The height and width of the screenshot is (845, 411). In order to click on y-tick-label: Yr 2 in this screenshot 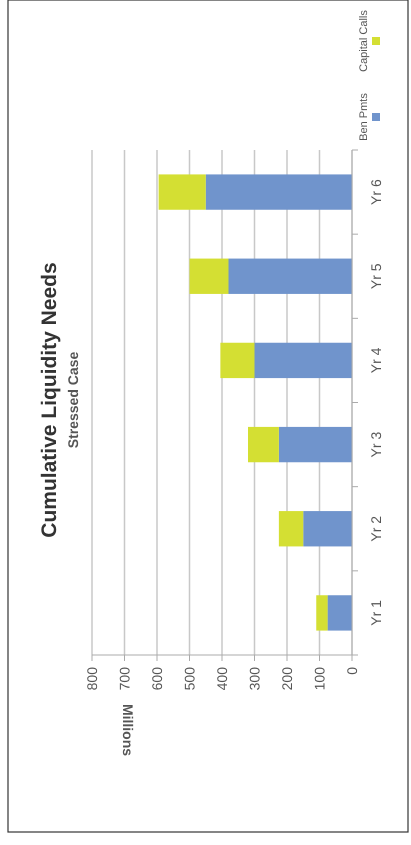, I will do `click(376, 529)`.